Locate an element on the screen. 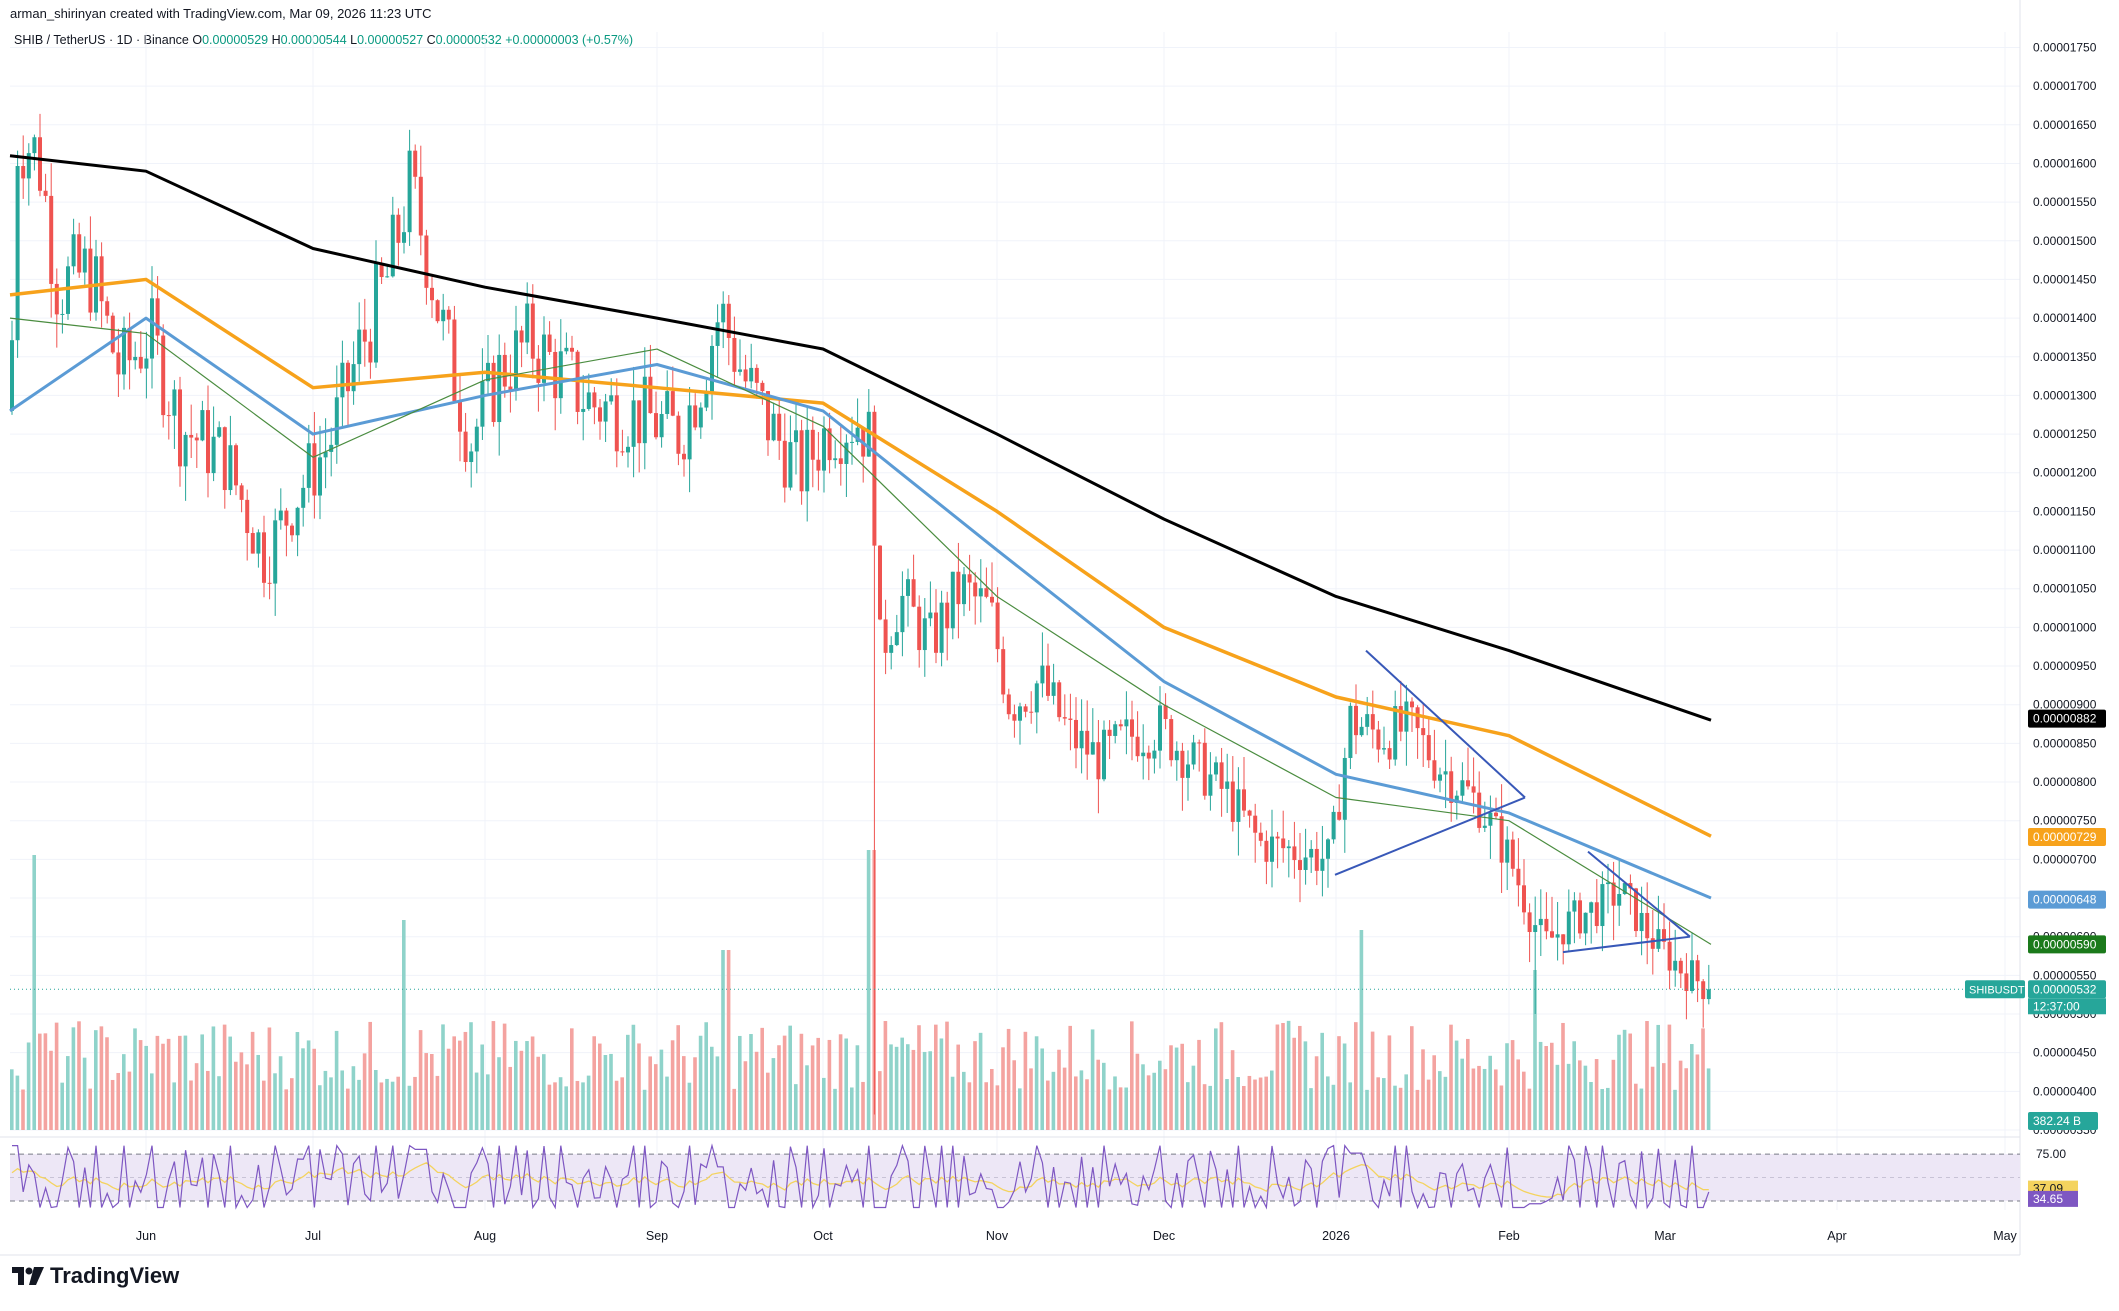 The height and width of the screenshot is (1311, 2119). price-axis-label: 0.00001550 is located at coordinates (2065, 202).